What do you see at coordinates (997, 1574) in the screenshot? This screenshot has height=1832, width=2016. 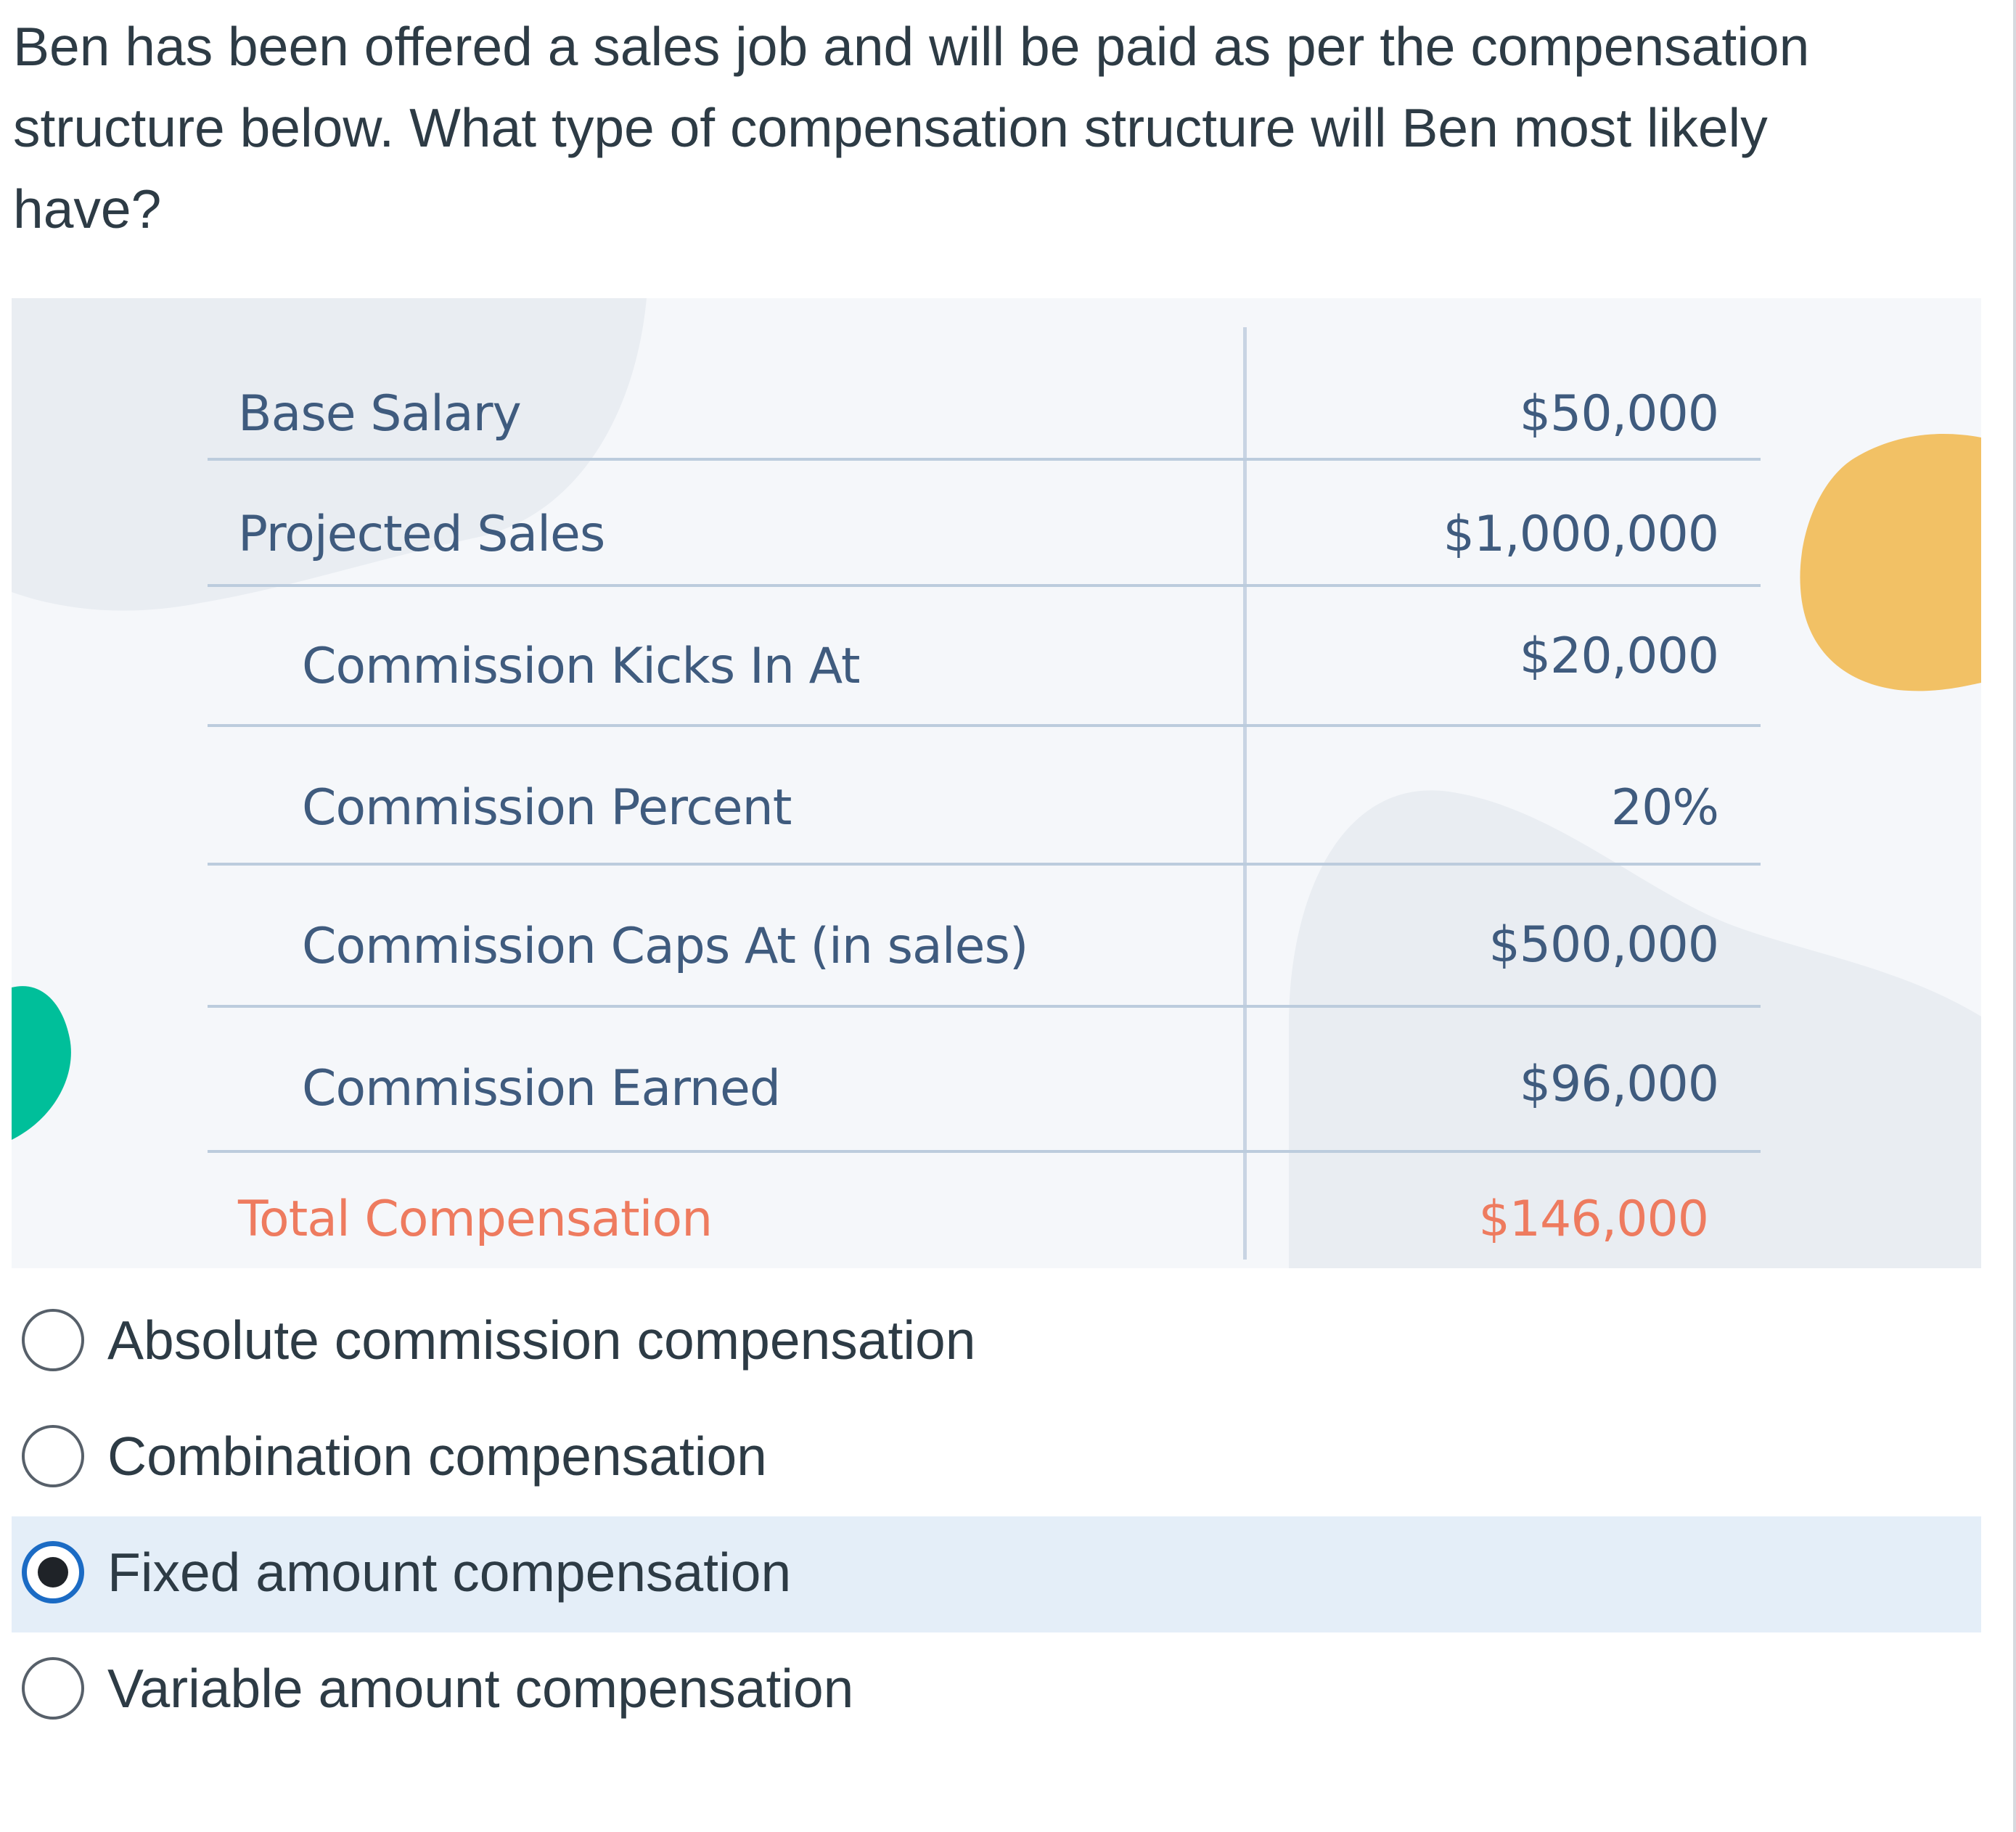 I see `answer-option-fixed-amount: Fixed amount compensation` at bounding box center [997, 1574].